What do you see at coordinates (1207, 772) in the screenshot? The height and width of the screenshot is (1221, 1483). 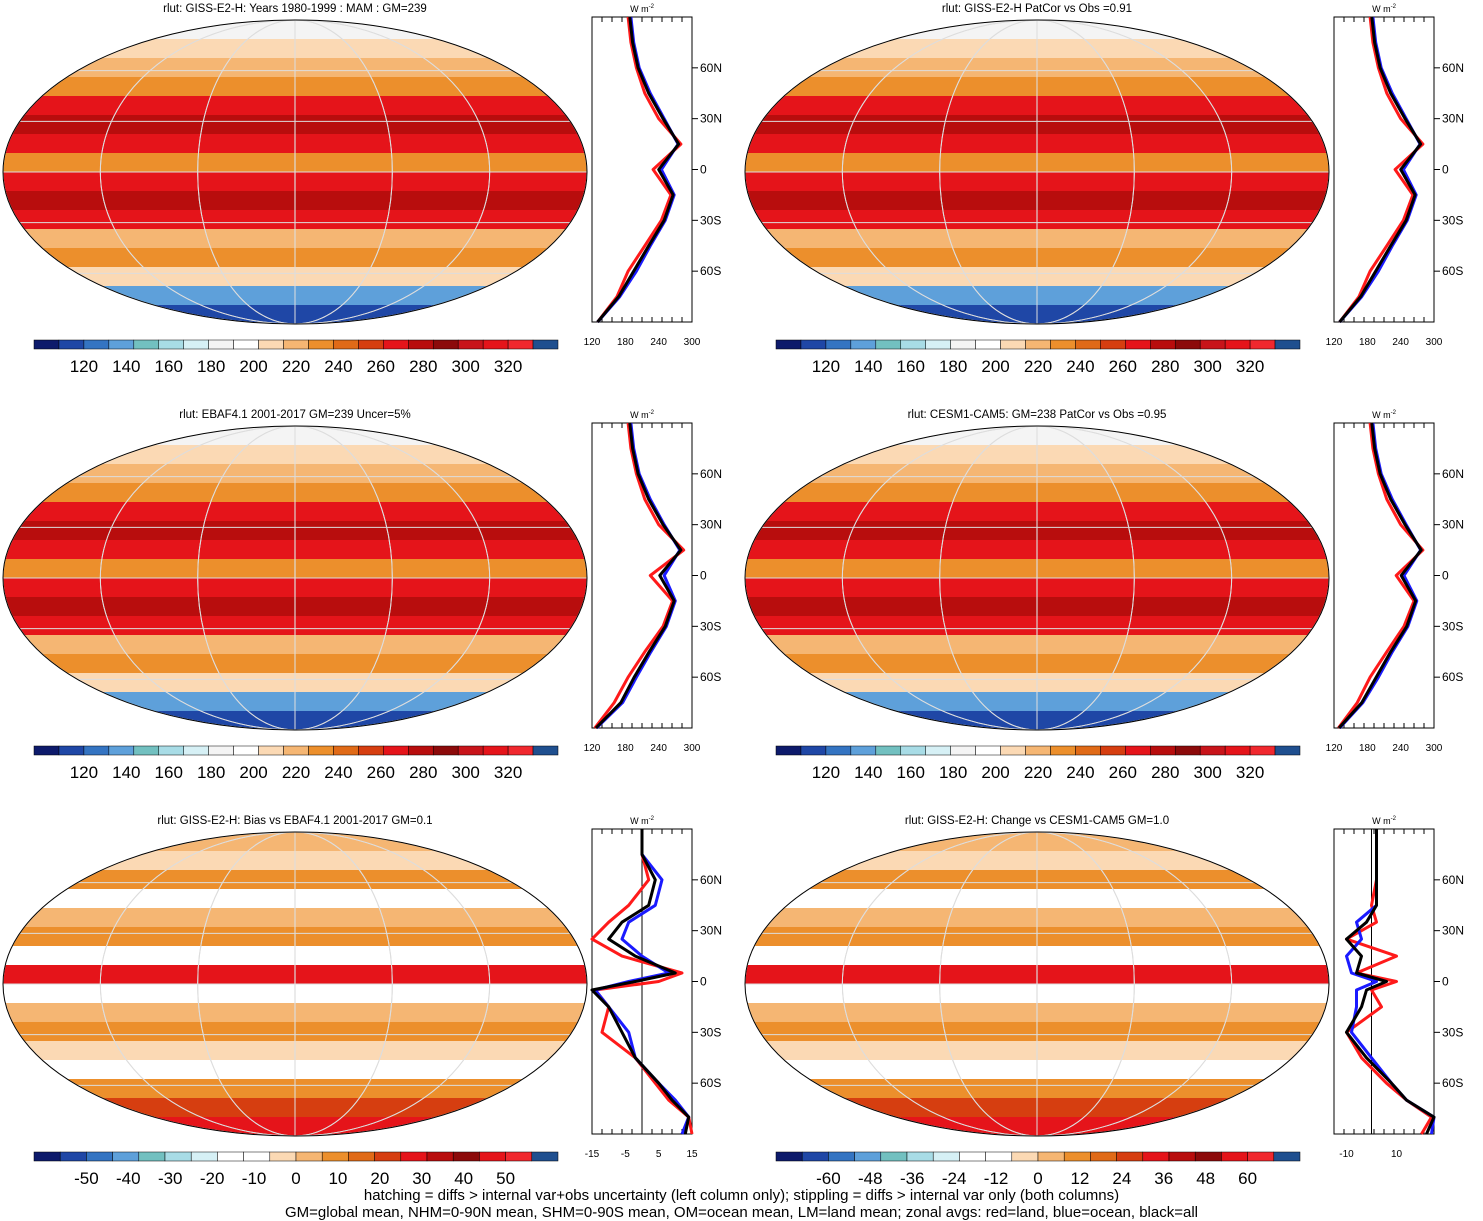 I see `colorbar-label: 300` at bounding box center [1207, 772].